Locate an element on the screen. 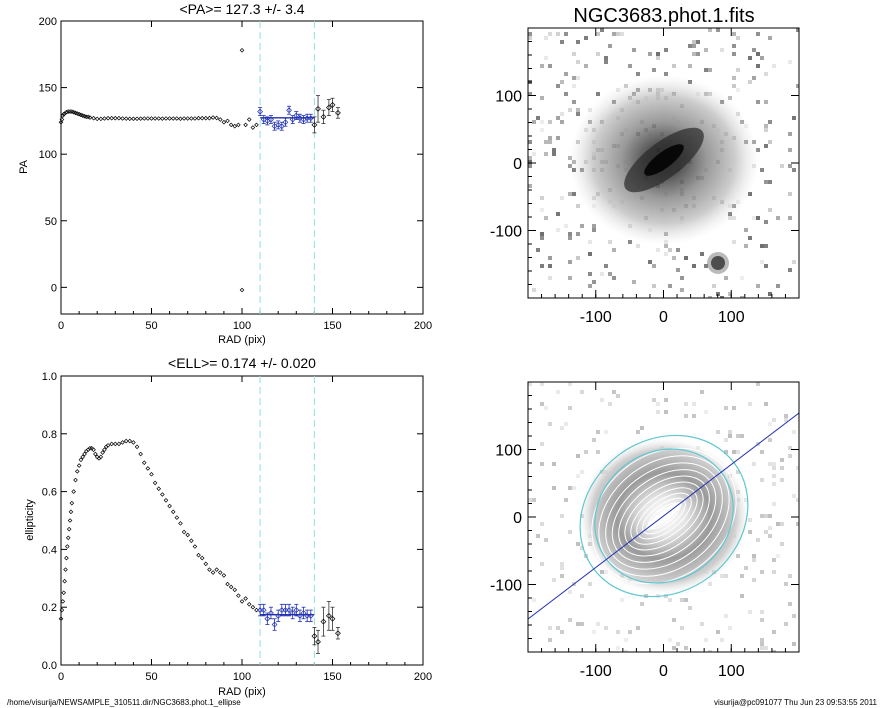  y-tick-label: 0.0 is located at coordinates (49, 666).